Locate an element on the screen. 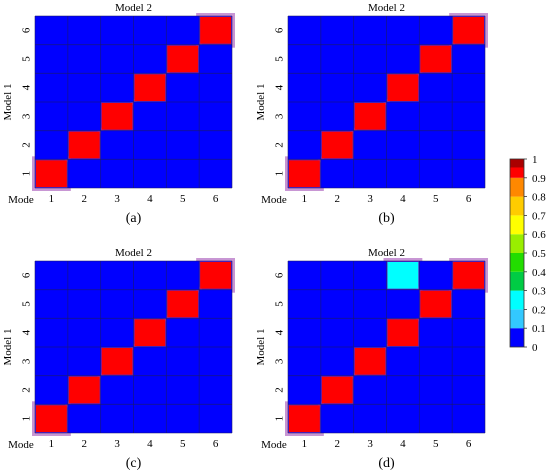 This screenshot has width=550, height=475. panel-title: Model 2 is located at coordinates (133, 253).